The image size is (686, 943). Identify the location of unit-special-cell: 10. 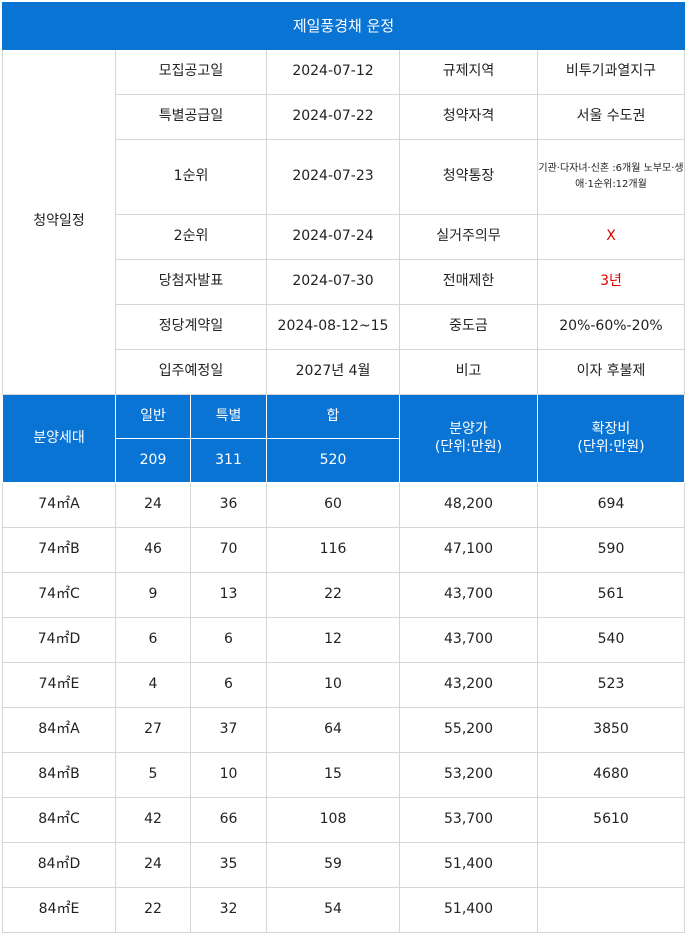
(228, 775).